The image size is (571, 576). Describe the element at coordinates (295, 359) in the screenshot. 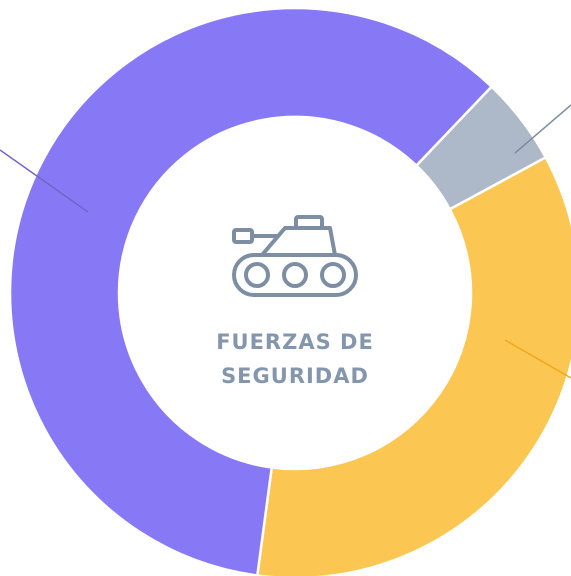

I see `center-label: FUERZAS DE SEGURIDAD` at that location.